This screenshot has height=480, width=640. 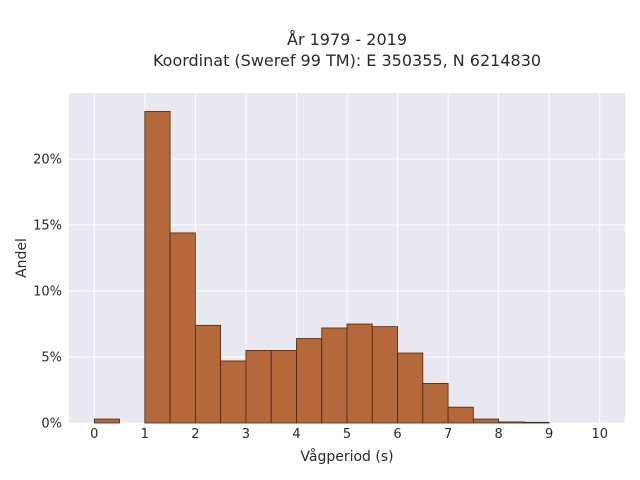 What do you see at coordinates (47, 226) in the screenshot?
I see `y-tick-label: 15%` at bounding box center [47, 226].